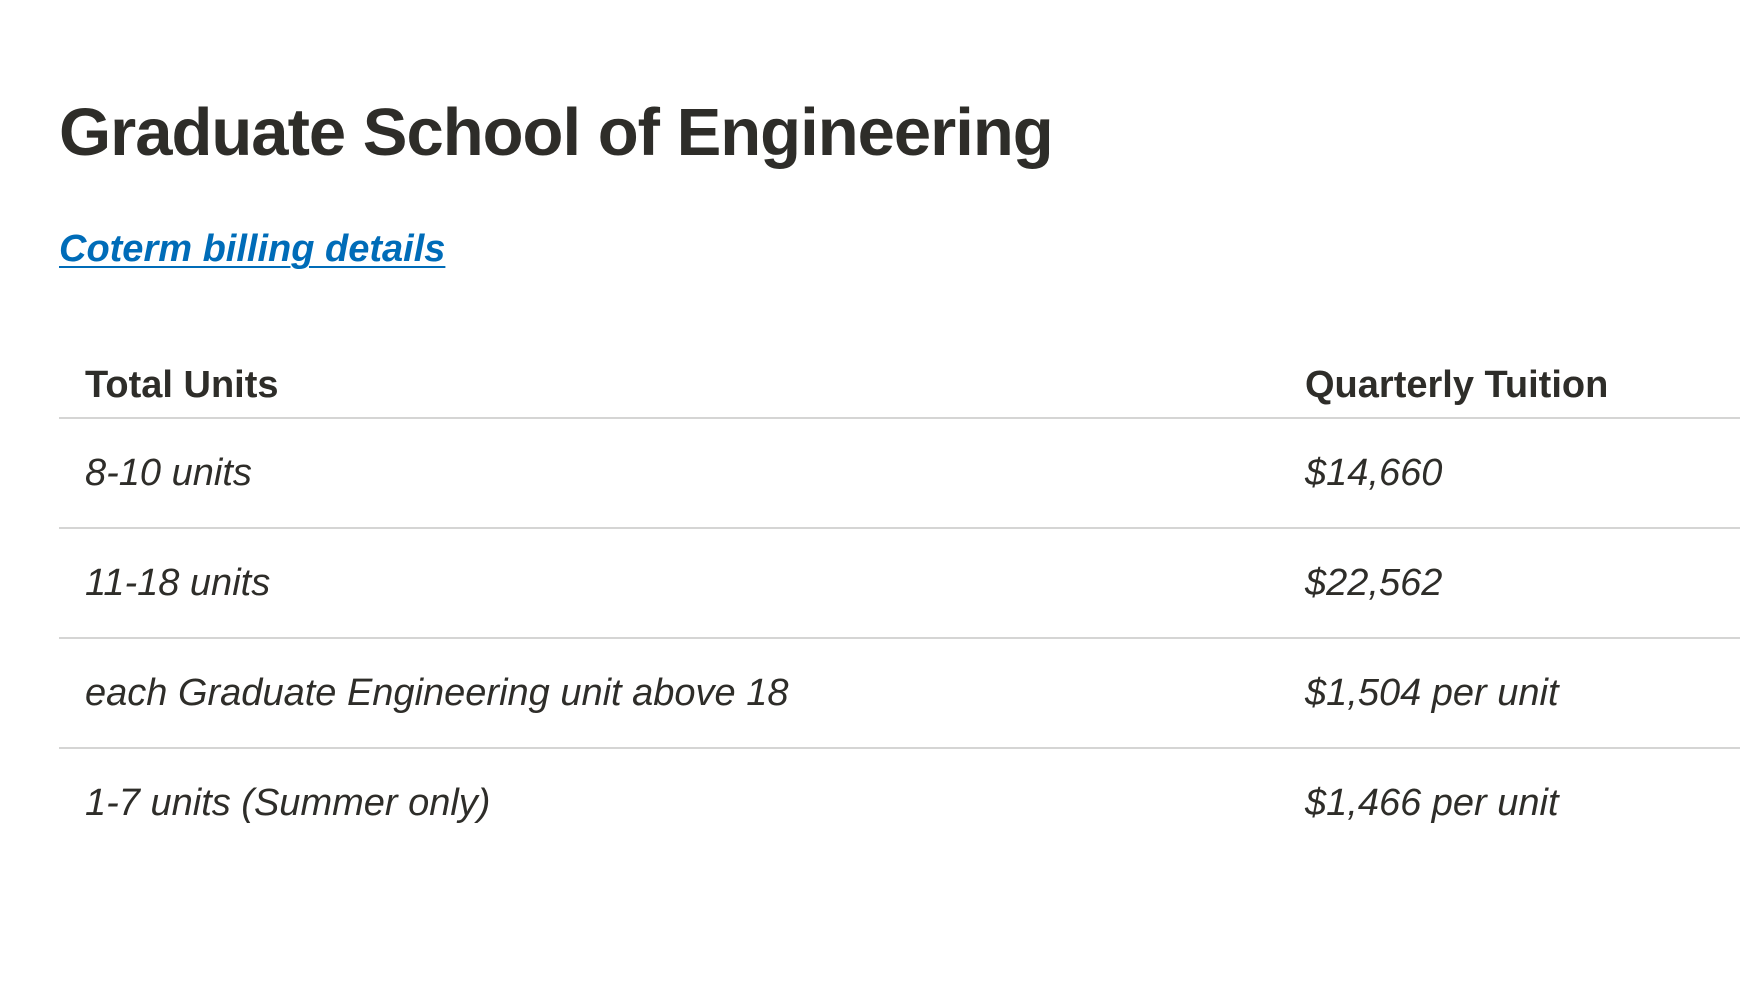 This screenshot has height=983, width=1740. What do you see at coordinates (1522, 583) in the screenshot?
I see `tuition-cell: $22,562` at bounding box center [1522, 583].